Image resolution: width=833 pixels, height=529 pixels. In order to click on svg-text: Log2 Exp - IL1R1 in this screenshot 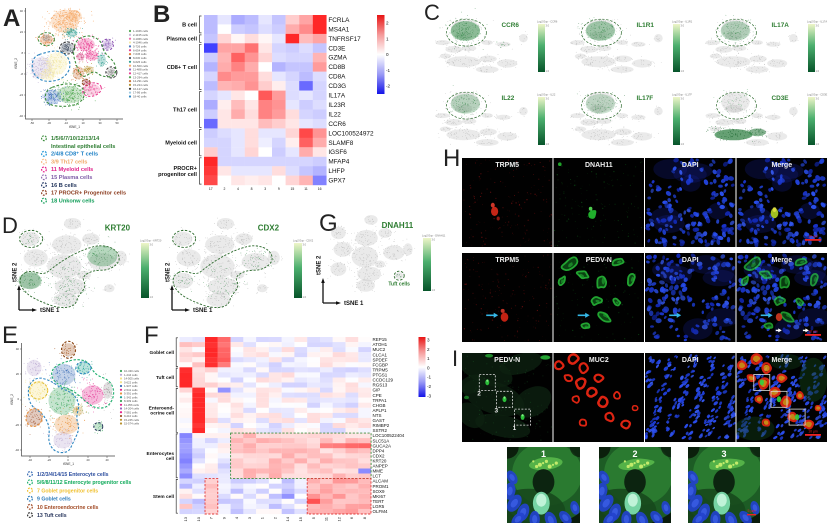, I will do `click(682, 22)`.